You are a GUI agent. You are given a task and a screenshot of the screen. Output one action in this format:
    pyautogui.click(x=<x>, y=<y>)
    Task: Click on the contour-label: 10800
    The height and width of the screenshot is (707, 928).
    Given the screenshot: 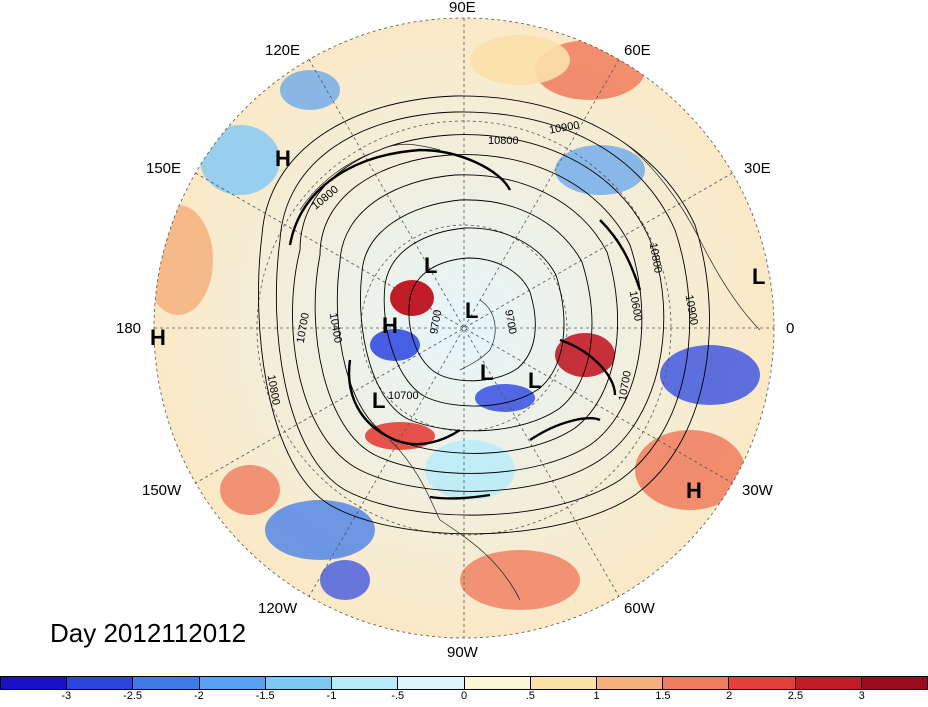 What is the action you would take?
    pyautogui.click(x=503, y=141)
    